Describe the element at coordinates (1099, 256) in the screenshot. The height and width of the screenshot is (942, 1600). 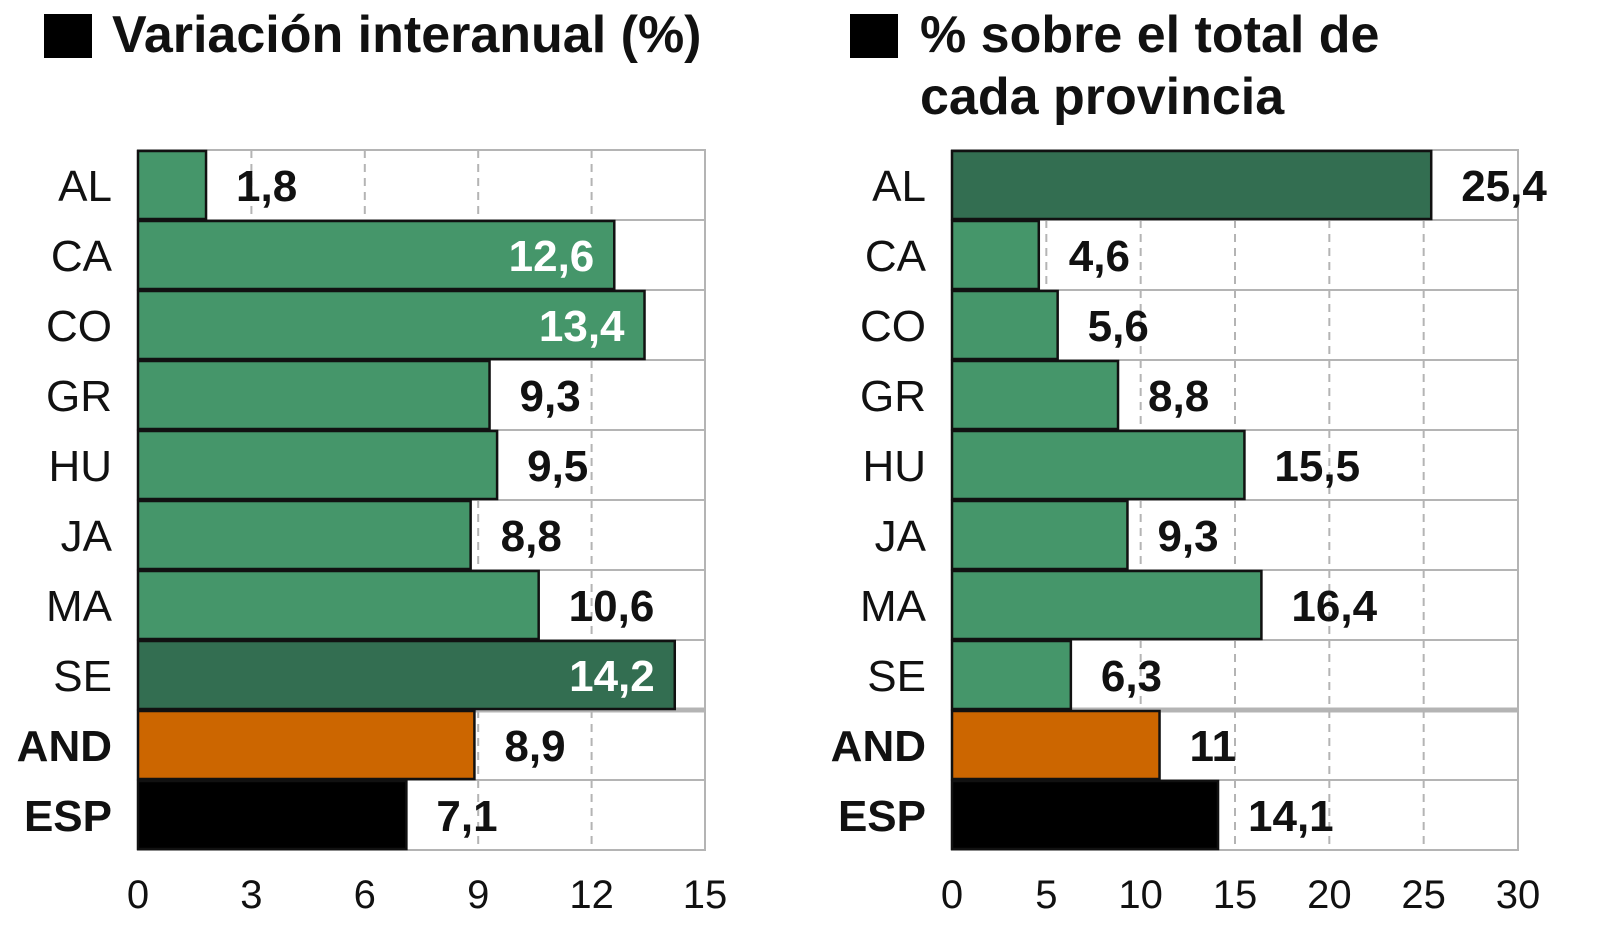
I see `data-label: 4,6` at that location.